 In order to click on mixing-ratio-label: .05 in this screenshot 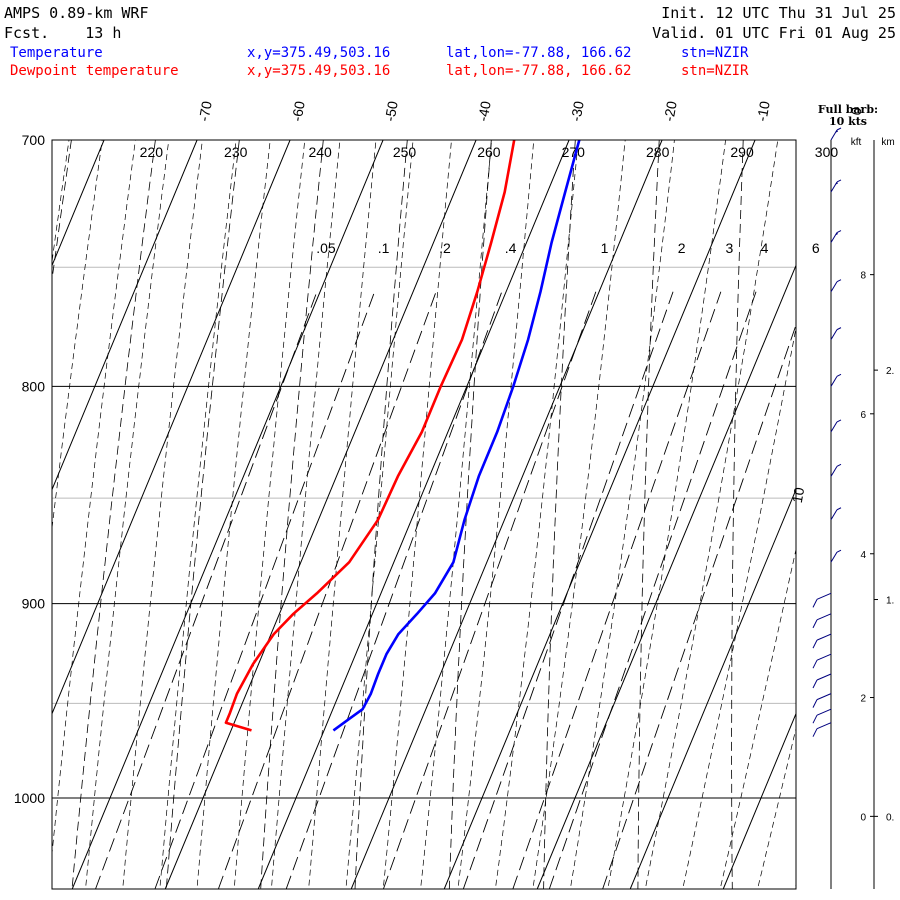, I will do `click(326, 248)`.